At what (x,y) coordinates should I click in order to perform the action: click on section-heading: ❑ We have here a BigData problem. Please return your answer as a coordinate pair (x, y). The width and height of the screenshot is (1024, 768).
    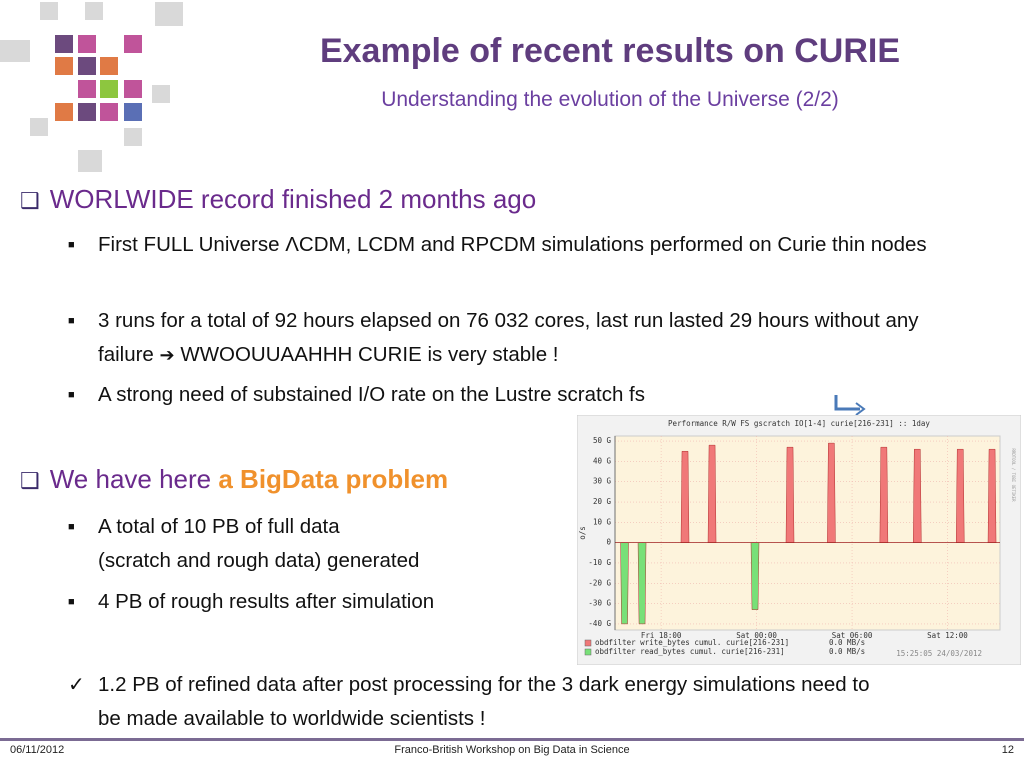
    Looking at the image, I should click on (234, 479).